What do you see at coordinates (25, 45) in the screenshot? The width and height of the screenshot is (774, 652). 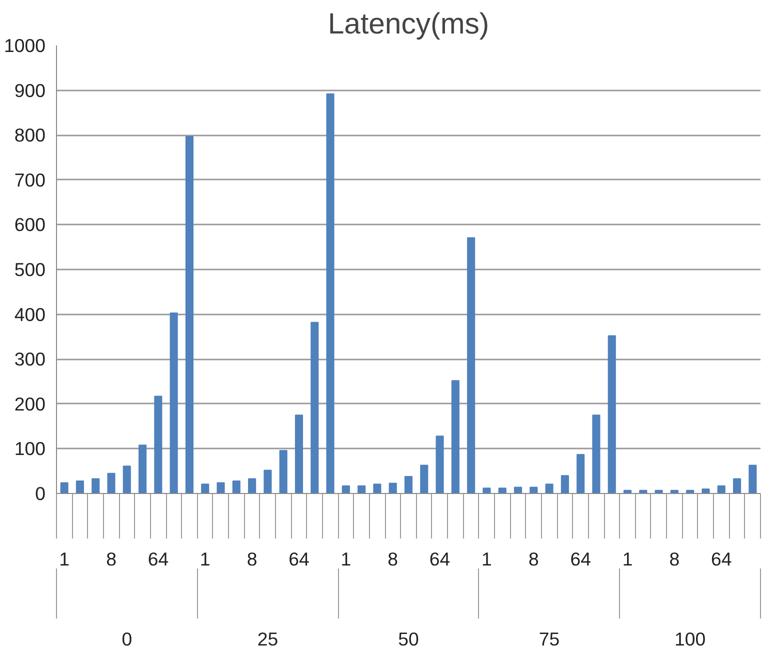 I see `y-tick-label: 1000` at bounding box center [25, 45].